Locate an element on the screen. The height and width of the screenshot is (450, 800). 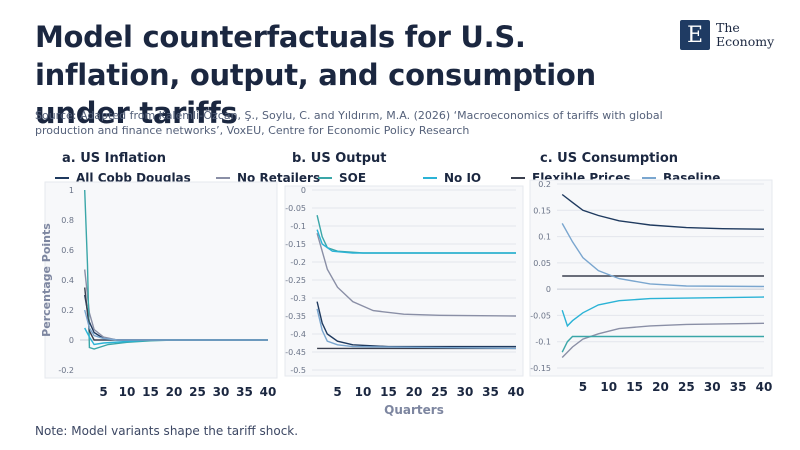
logo-mark-icon: E is located at coordinates (695, 35).